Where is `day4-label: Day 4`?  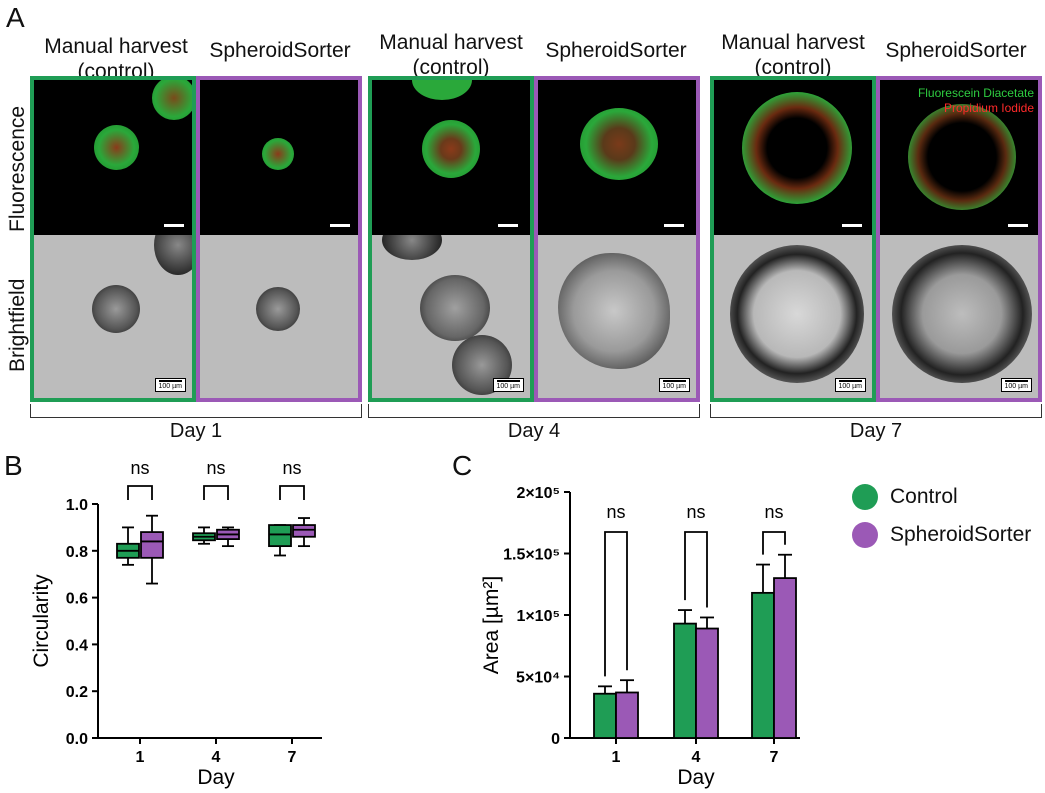
day4-label: Day 4 is located at coordinates (534, 431).